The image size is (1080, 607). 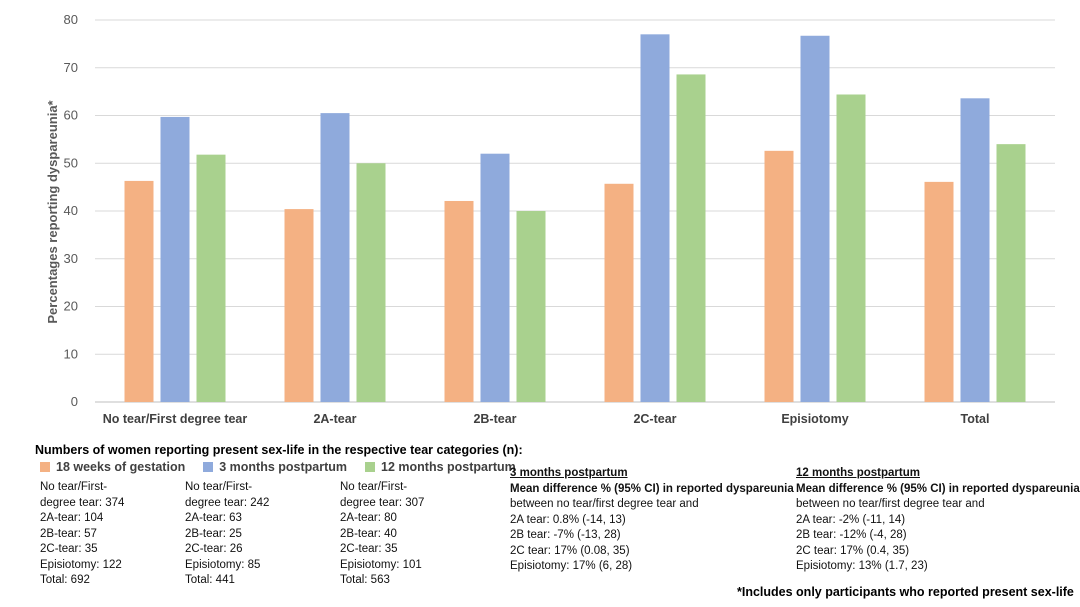 I want to click on count-line: degree tear: 242, so click(x=227, y=502).